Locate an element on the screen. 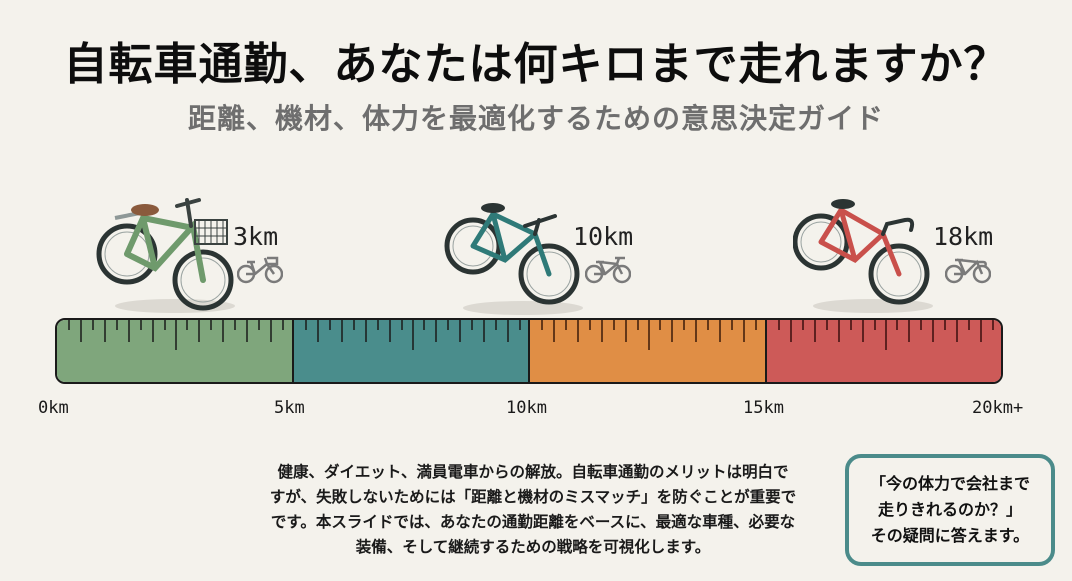 This screenshot has width=1072, height=581. ruler-segment-15-20km is located at coordinates (882, 351).